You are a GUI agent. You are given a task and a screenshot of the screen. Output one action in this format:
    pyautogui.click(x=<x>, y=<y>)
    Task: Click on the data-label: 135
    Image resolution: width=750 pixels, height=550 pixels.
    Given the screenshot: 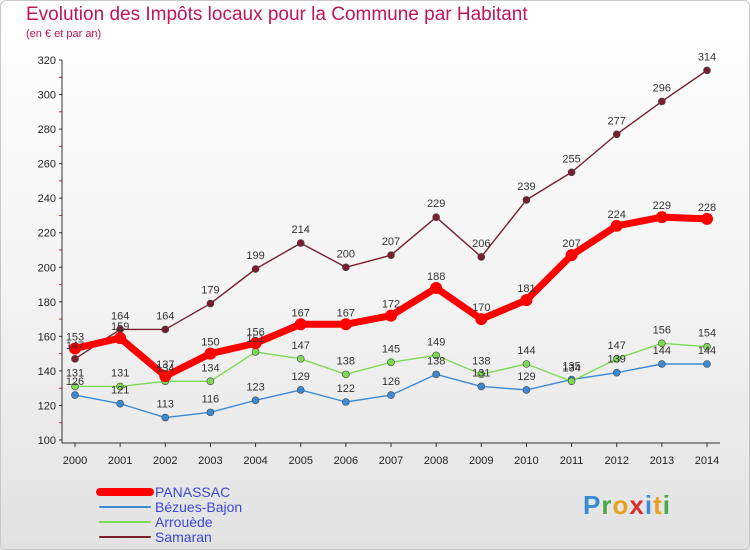 What is the action you would take?
    pyautogui.click(x=571, y=367)
    